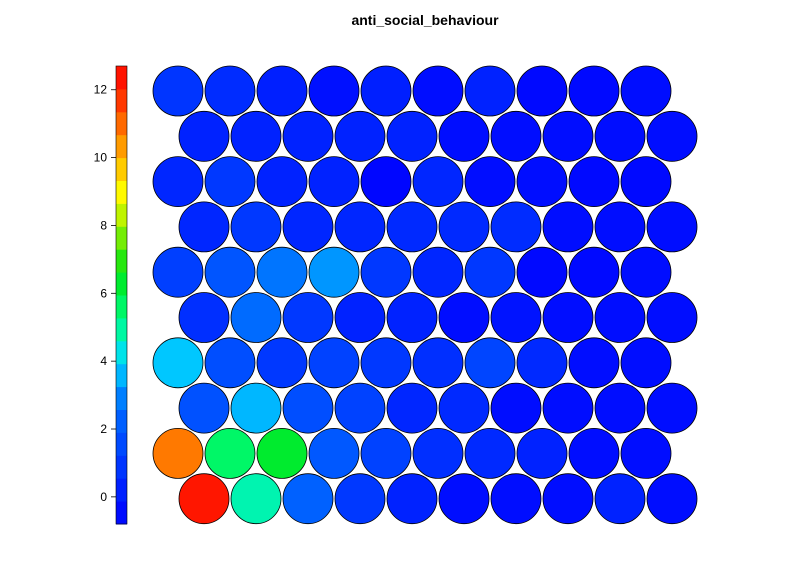  Describe the element at coordinates (103, 225) in the screenshot. I see `colorbar-tick-label: 8` at that location.